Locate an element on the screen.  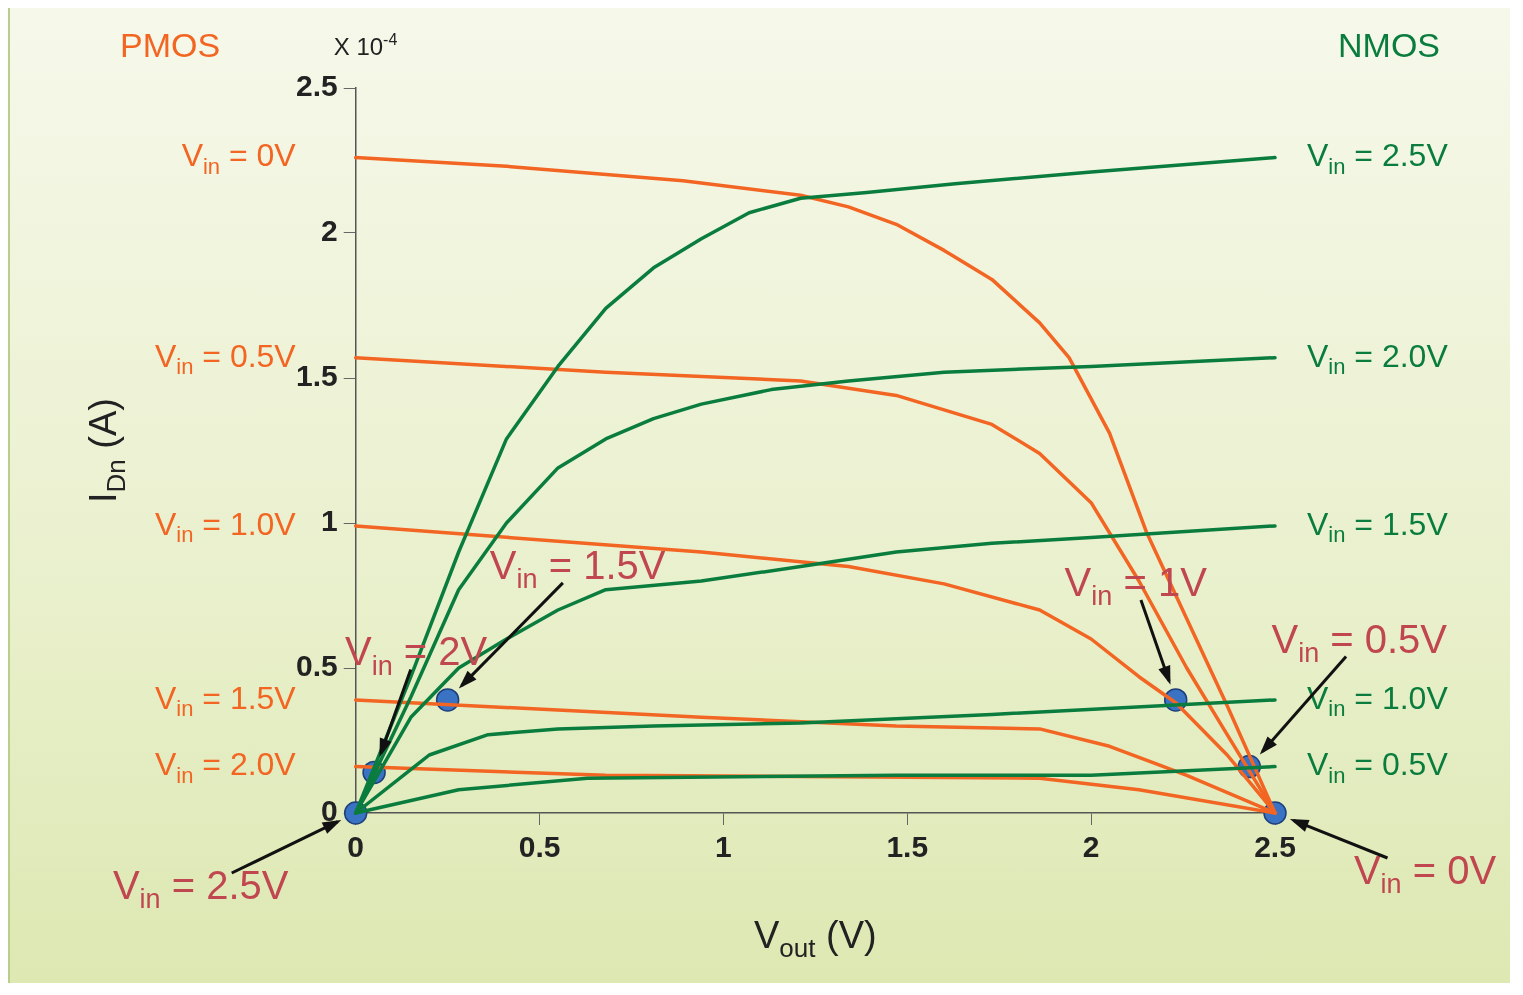
x-tick-label: 2 is located at coordinates (1091, 847).